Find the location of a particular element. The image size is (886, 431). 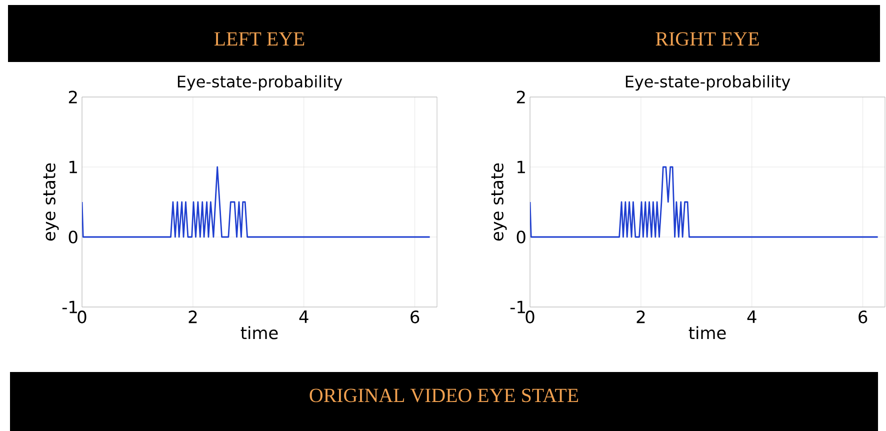

chart-title: LEFT EYE is located at coordinates (259, 39).